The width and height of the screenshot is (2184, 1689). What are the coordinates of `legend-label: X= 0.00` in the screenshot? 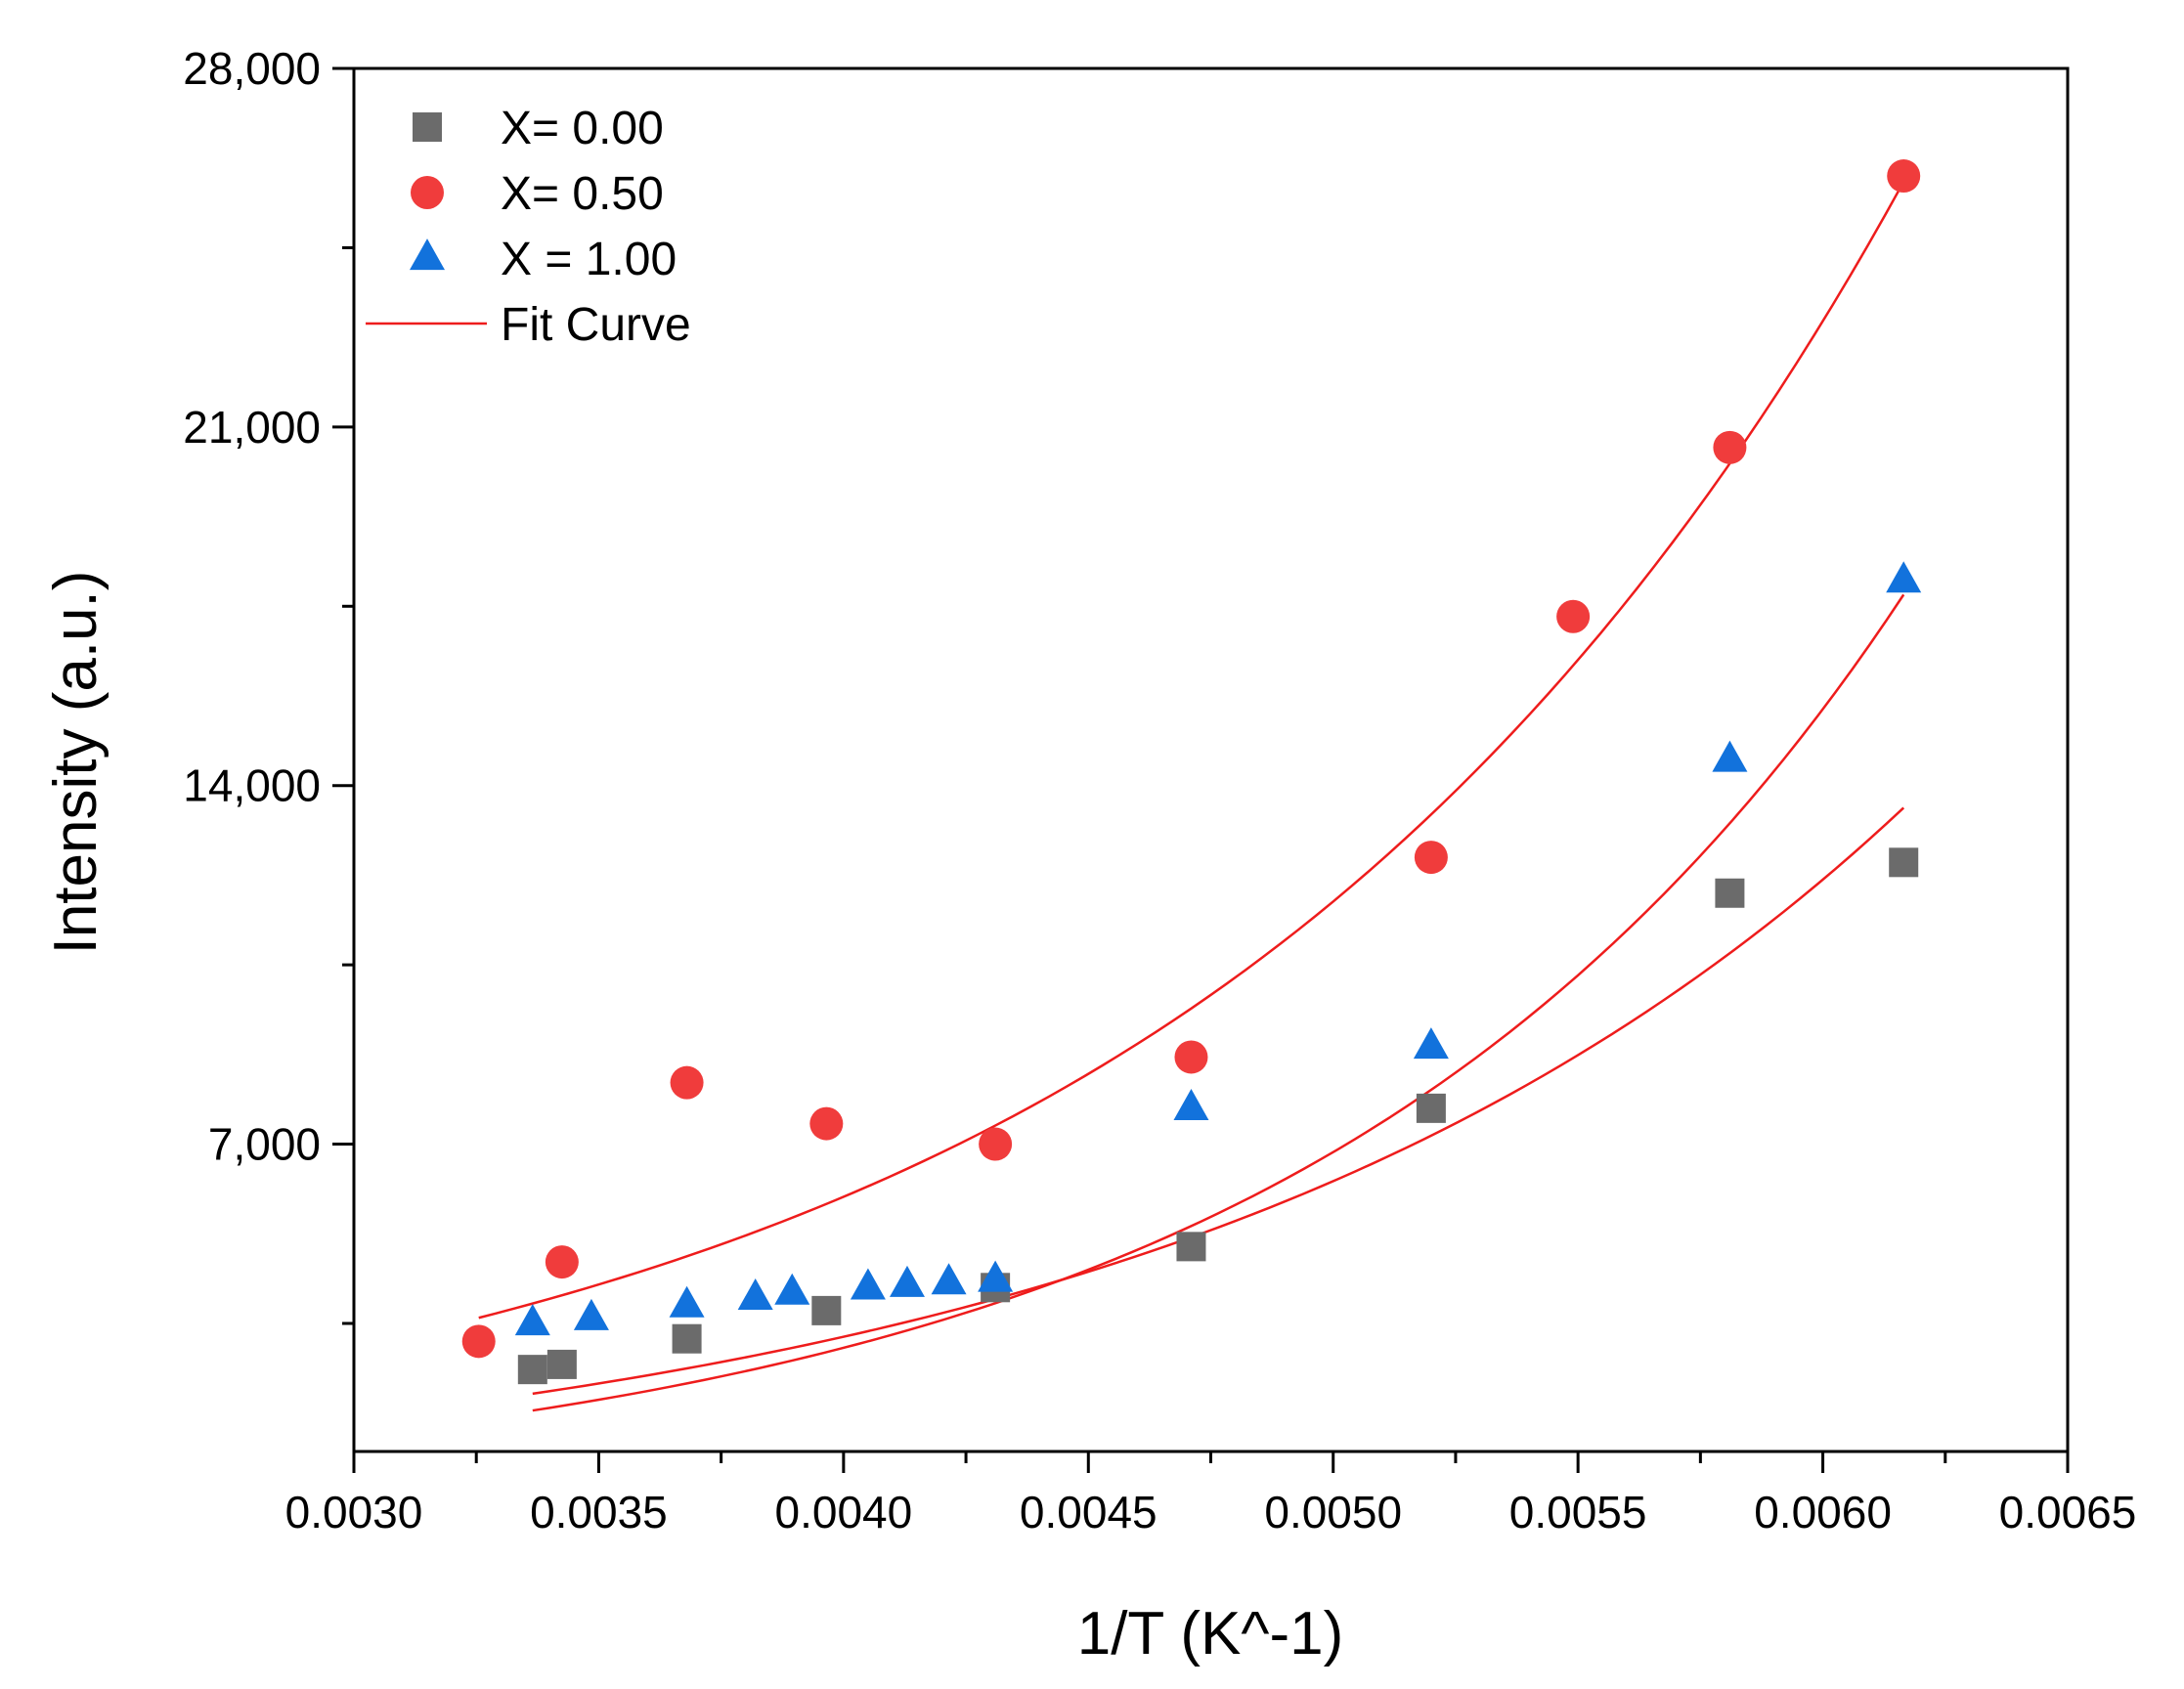 It's located at (582, 128).